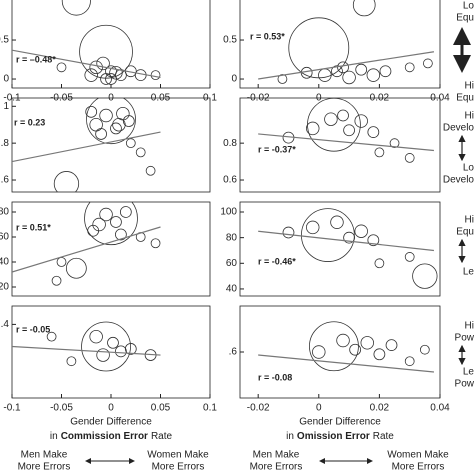 The image size is (474, 474). What do you see at coordinates (161, 408) in the screenshot?
I see `x-tick-label: 0.05` at bounding box center [161, 408].